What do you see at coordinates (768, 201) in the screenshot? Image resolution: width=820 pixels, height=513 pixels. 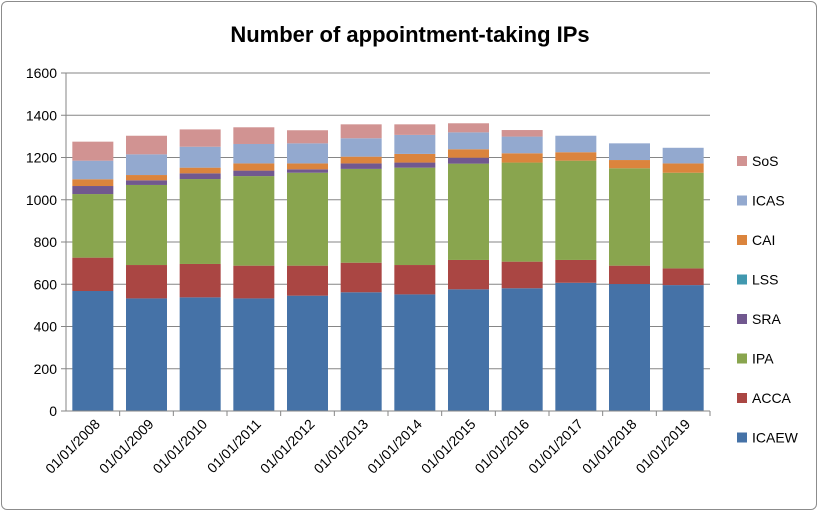 I see `legend-label-icas: ICAS` at bounding box center [768, 201].